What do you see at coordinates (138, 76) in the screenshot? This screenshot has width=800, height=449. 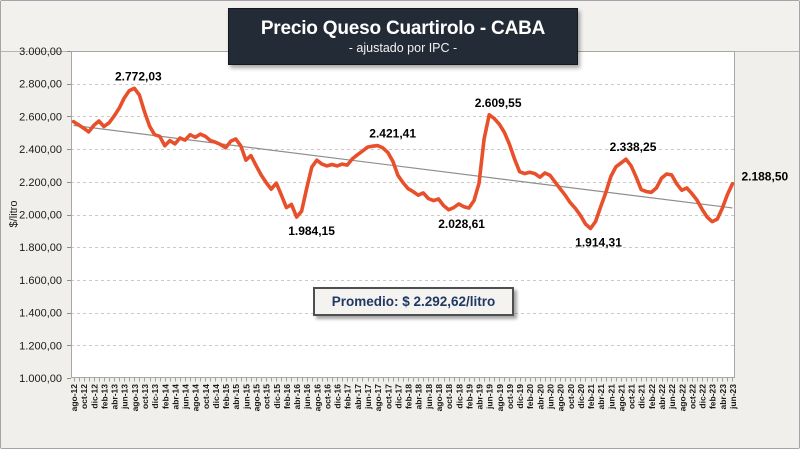 I see `point-annotation: 2.772,03` at bounding box center [138, 76].